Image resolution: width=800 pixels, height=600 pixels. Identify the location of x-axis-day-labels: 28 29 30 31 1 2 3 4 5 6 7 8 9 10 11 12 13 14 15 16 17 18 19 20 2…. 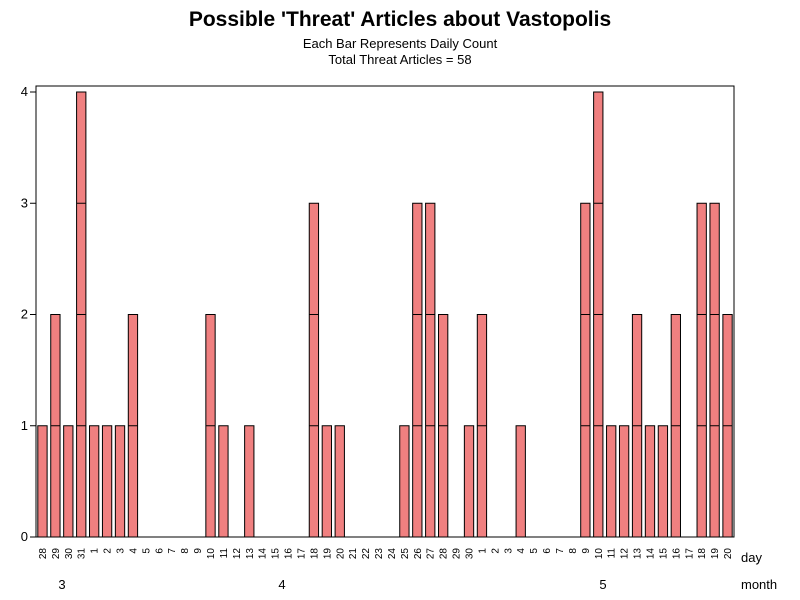
(386, 554).